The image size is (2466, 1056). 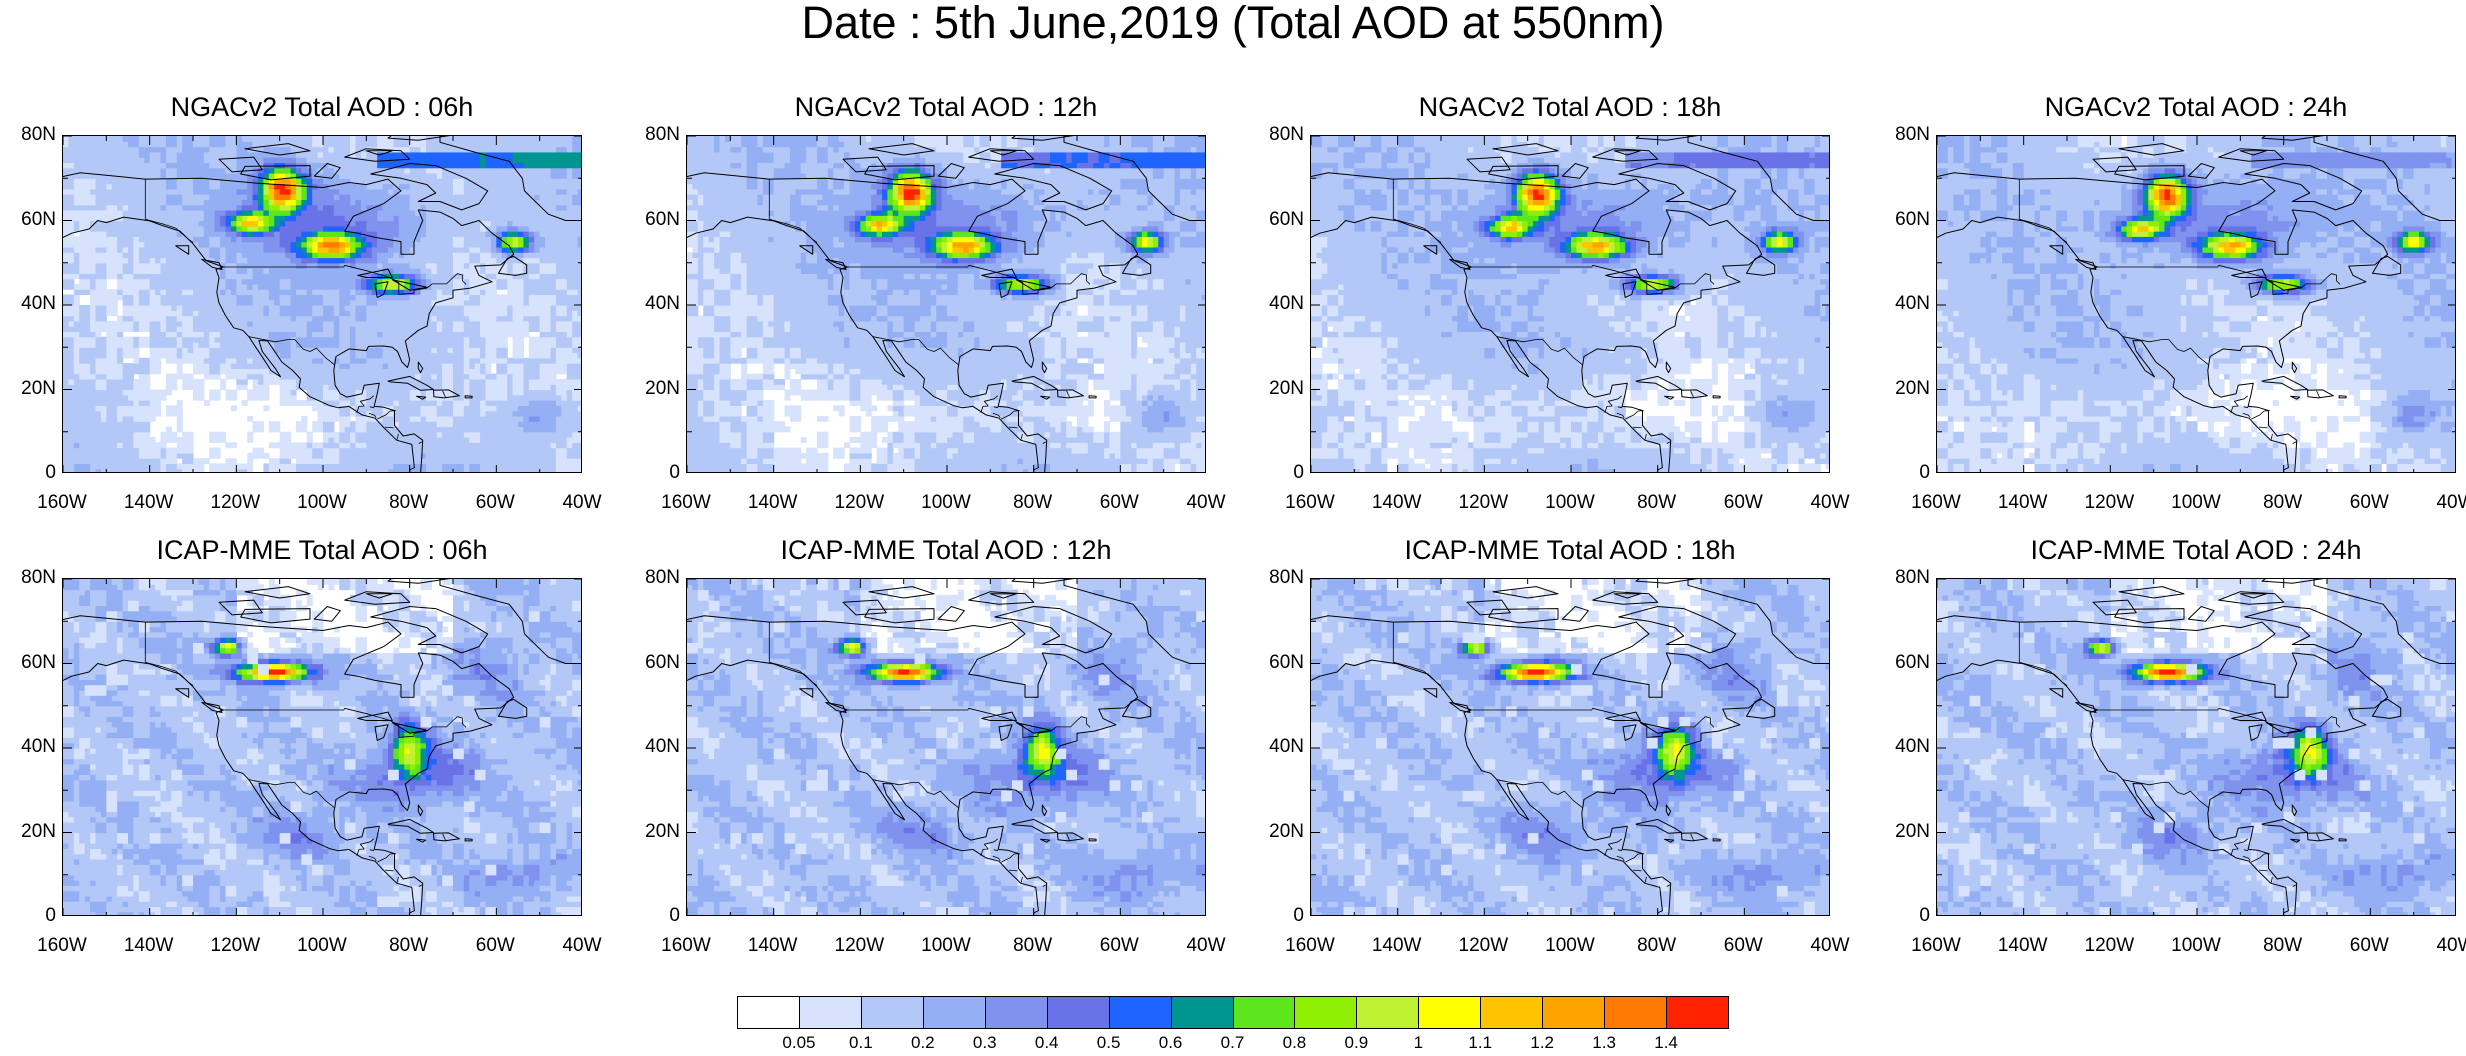 What do you see at coordinates (2171, 550) in the screenshot?
I see `panel-title: ICAP-MME Total AOD : 24h` at bounding box center [2171, 550].